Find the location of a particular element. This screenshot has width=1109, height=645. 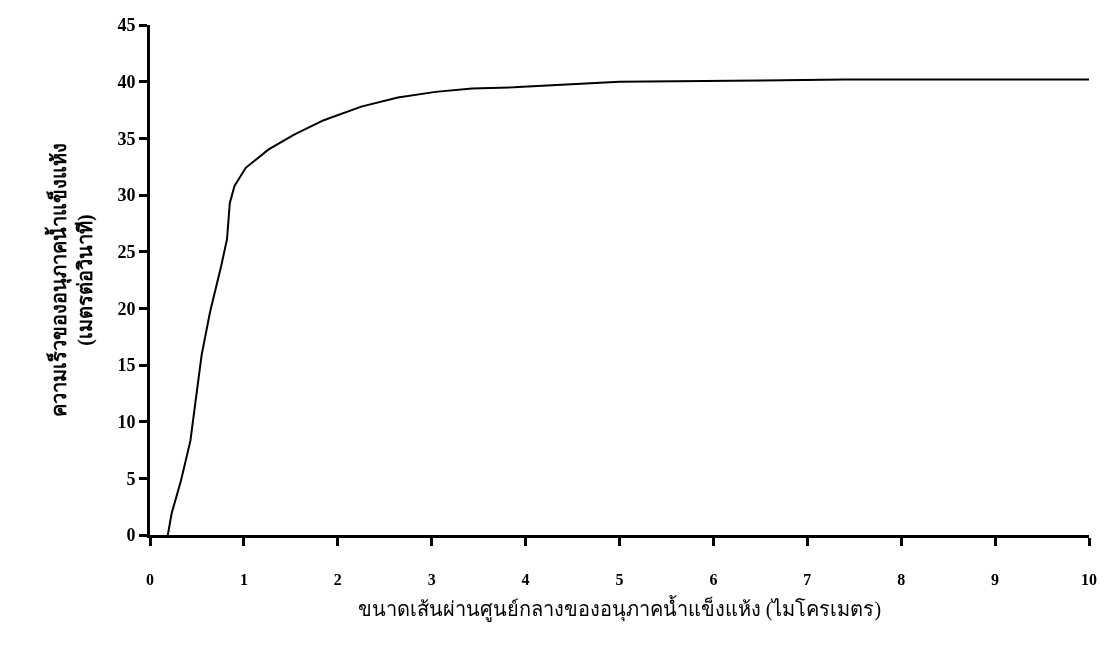

y-tick-label: 0 is located at coordinates (131, 535).